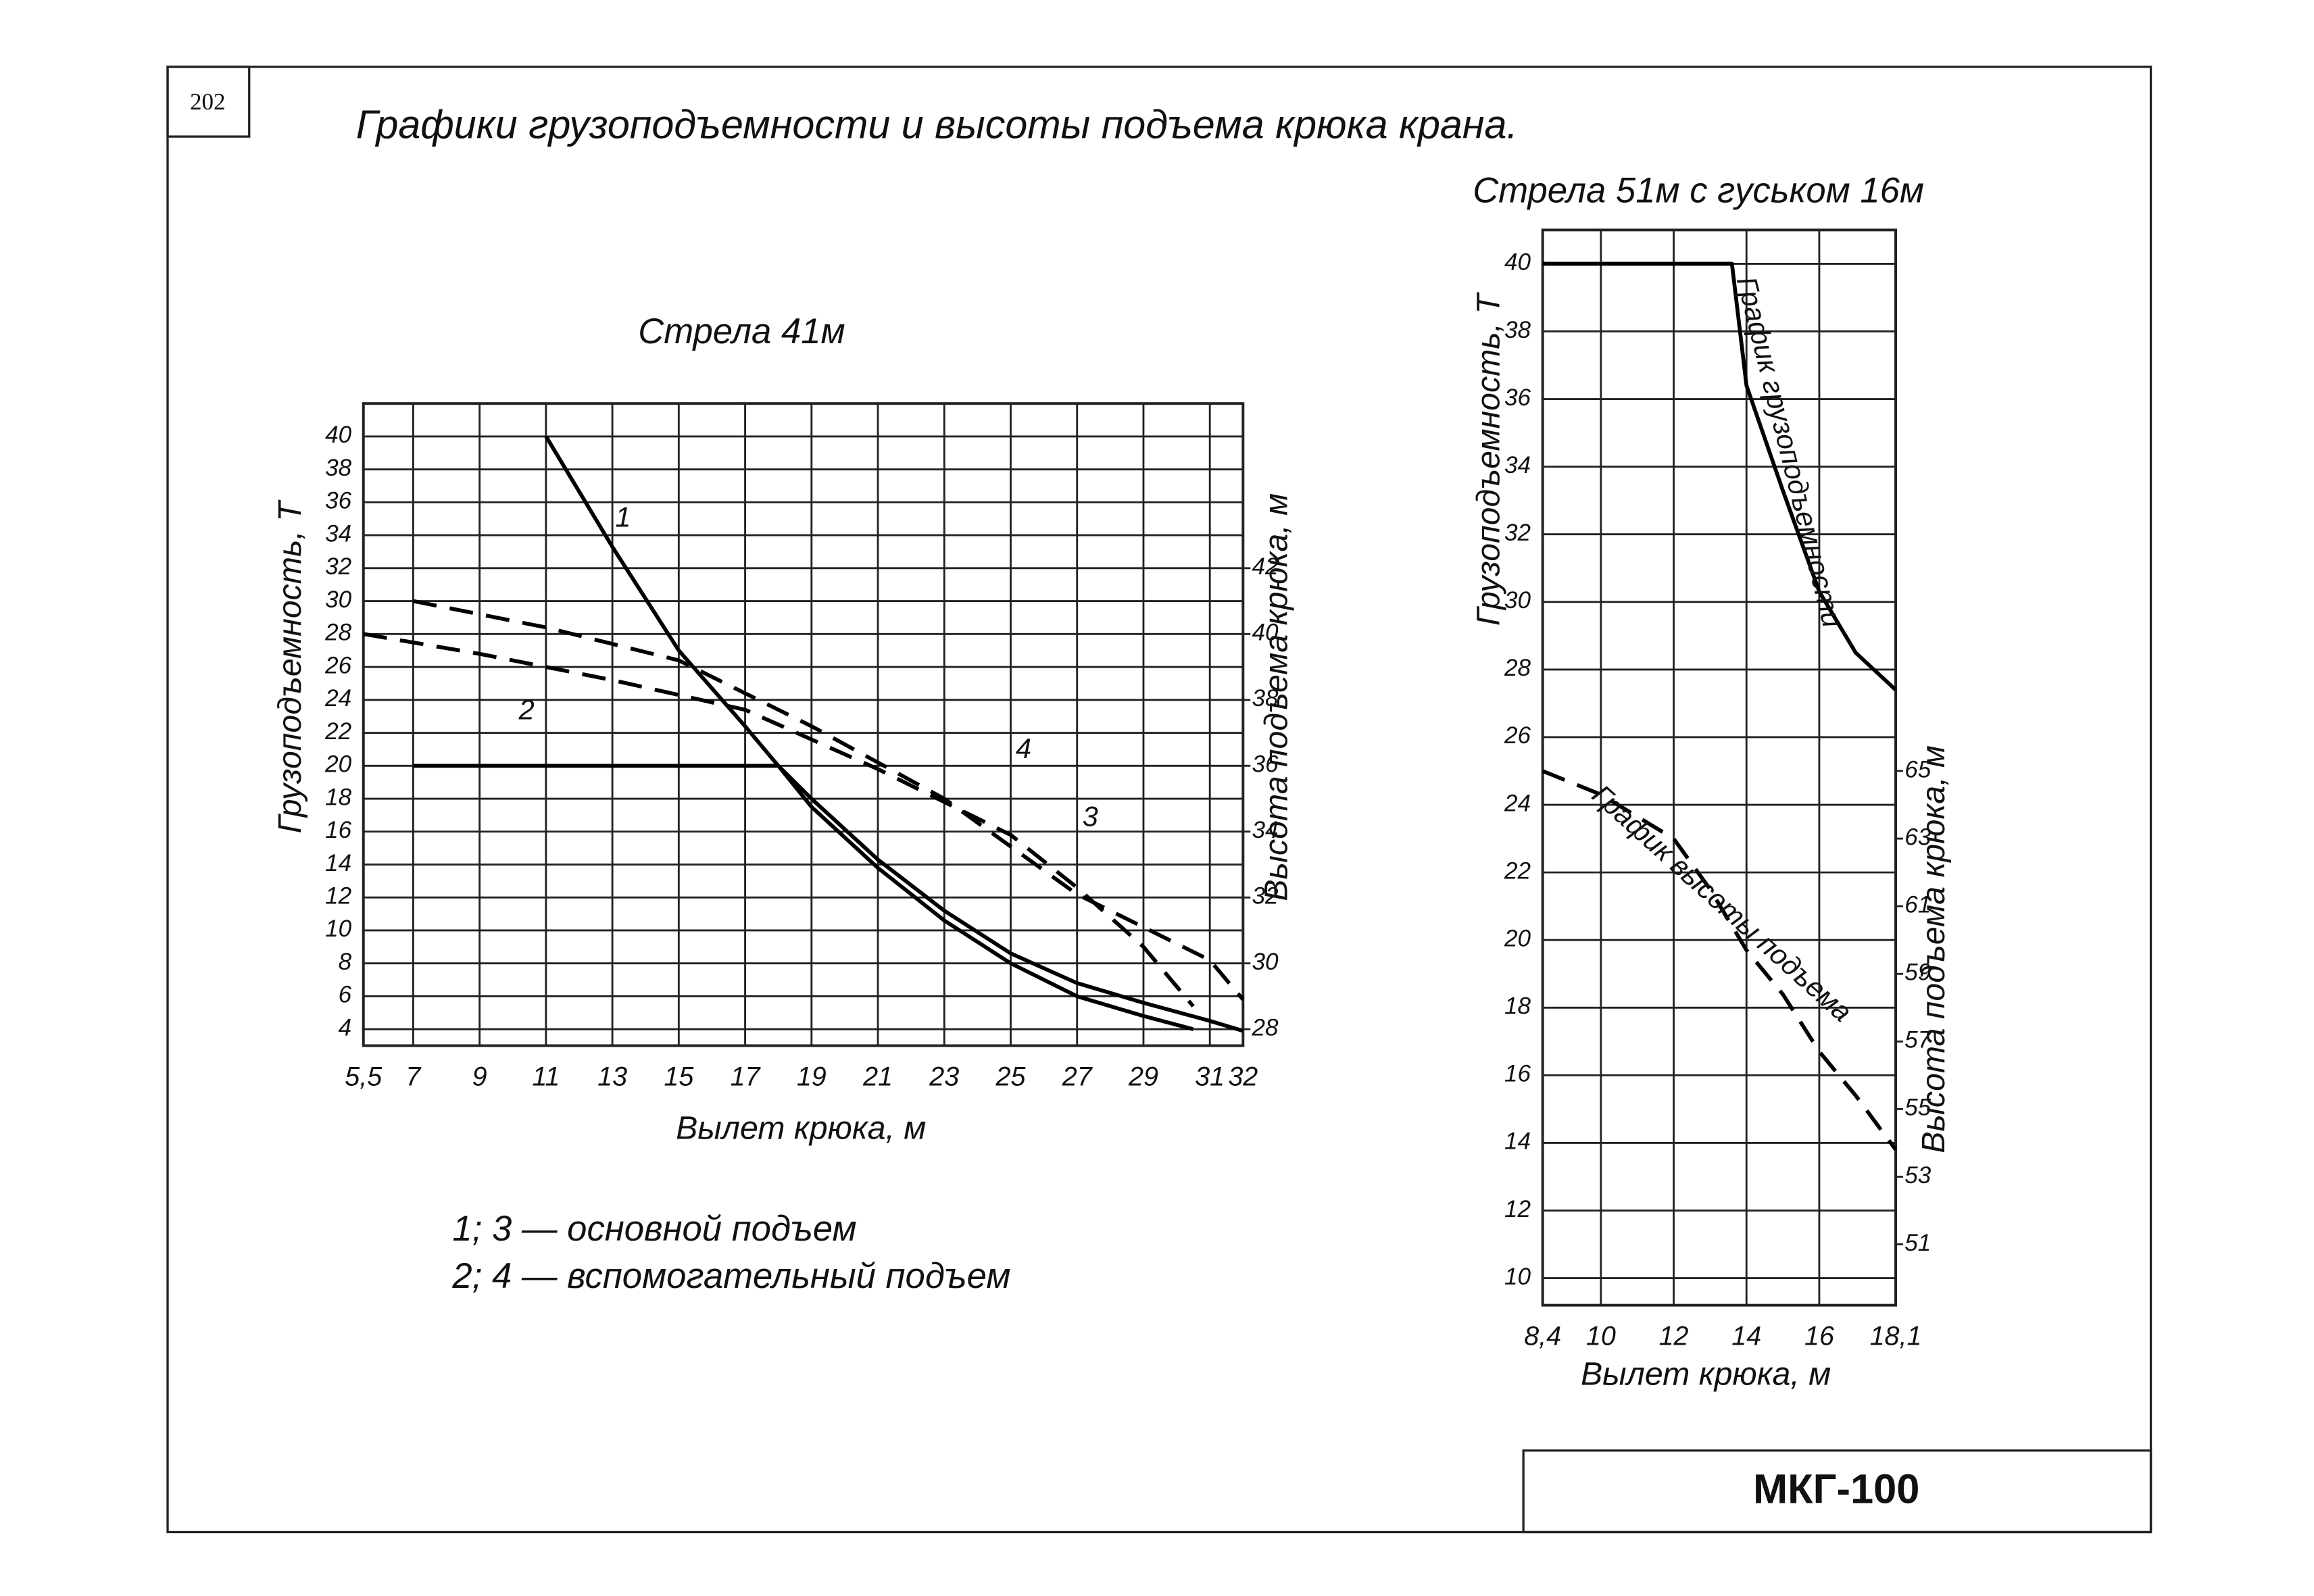 This screenshot has width=2314, height=1596. Describe the element at coordinates (746, 1077) in the screenshot. I see `x-tick-label: 17` at that location.